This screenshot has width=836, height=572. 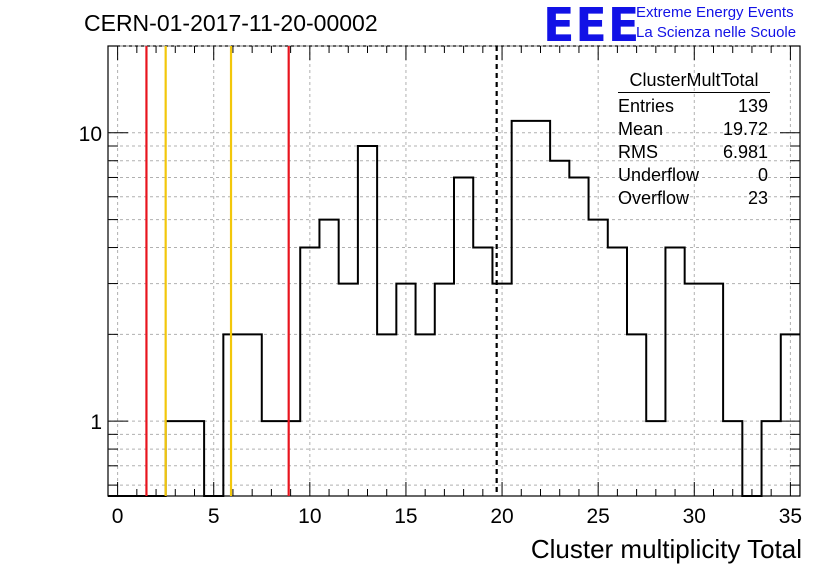 What do you see at coordinates (90, 134) in the screenshot?
I see `y-tick-label: 10` at bounding box center [90, 134].